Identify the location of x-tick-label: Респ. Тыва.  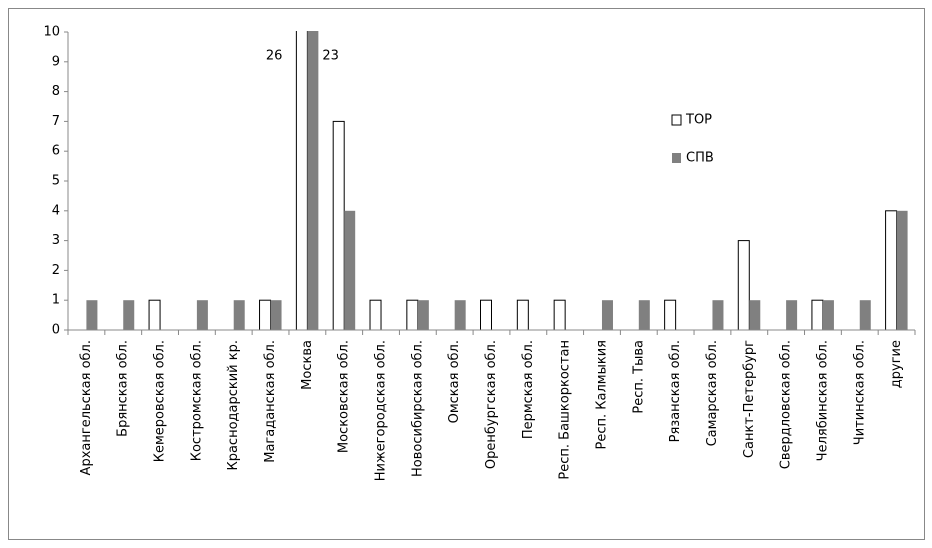
(638, 377).